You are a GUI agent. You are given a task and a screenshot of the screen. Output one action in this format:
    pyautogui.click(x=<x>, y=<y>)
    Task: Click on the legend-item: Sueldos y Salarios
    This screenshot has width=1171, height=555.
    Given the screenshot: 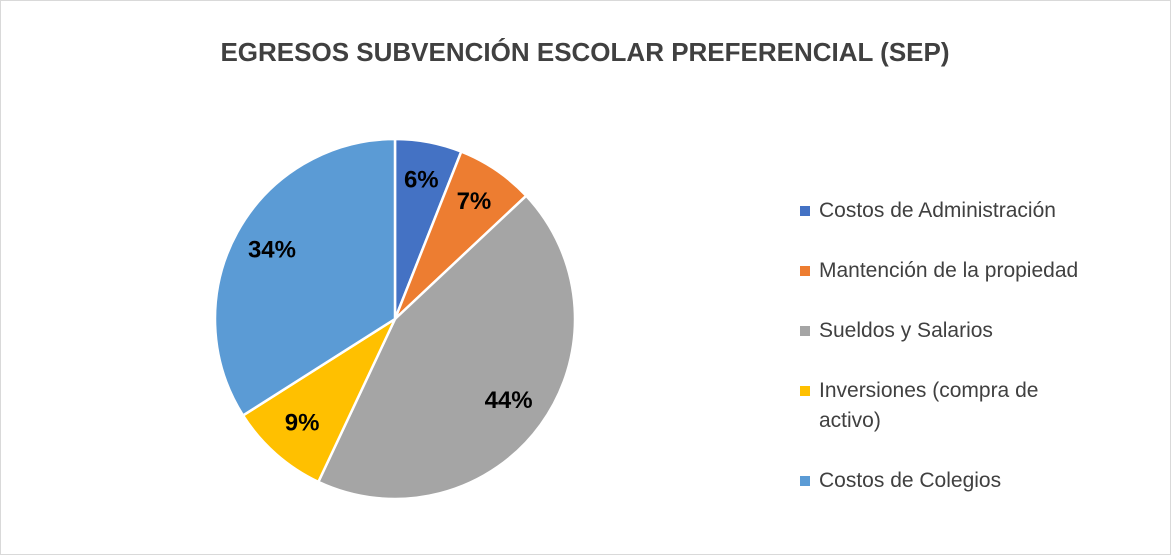 What is the action you would take?
    pyautogui.click(x=950, y=331)
    